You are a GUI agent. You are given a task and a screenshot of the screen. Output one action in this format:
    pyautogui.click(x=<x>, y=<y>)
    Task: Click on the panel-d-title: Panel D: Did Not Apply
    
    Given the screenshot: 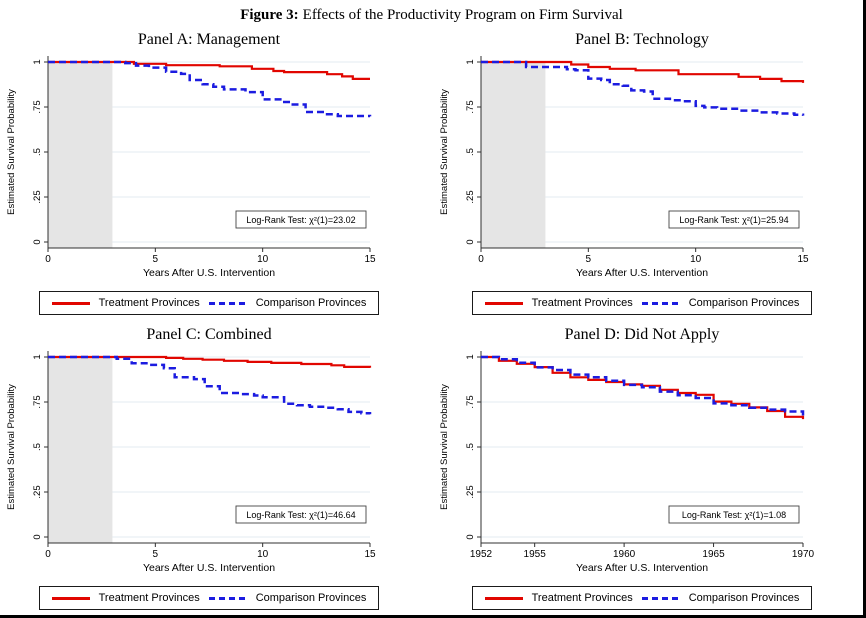 What is the action you would take?
    pyautogui.click(x=642, y=334)
    